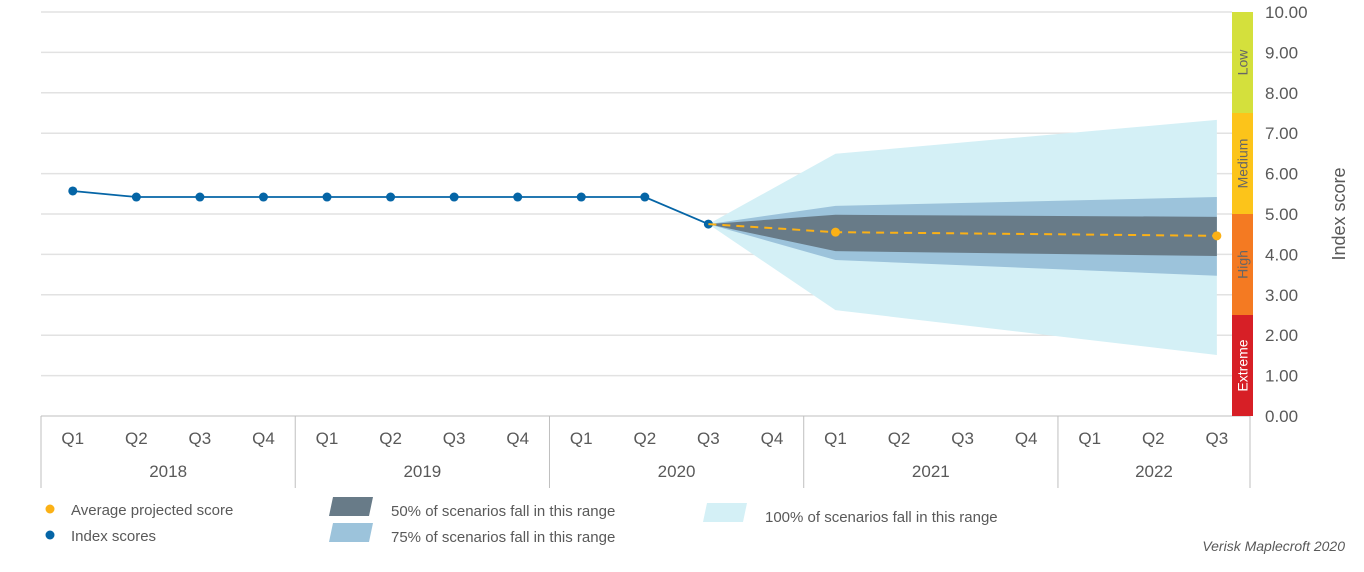 Image resolution: width=1364 pixels, height=572 pixels. Describe the element at coordinates (931, 471) in the screenshot. I see `year-label: 2021` at that location.